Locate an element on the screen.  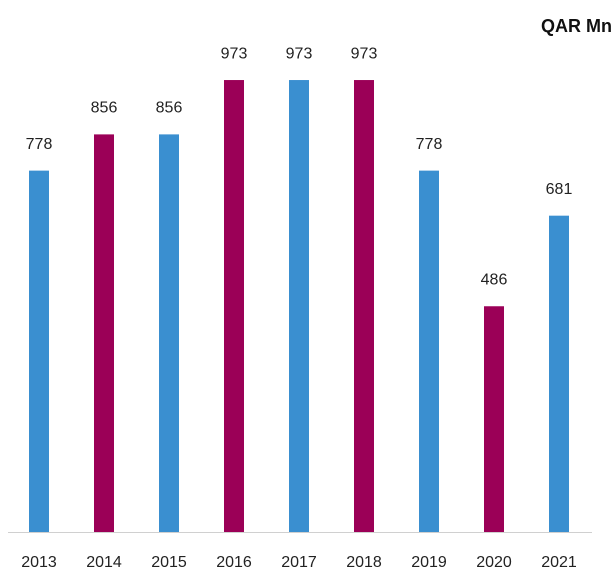
data-label: 681 is located at coordinates (559, 189).